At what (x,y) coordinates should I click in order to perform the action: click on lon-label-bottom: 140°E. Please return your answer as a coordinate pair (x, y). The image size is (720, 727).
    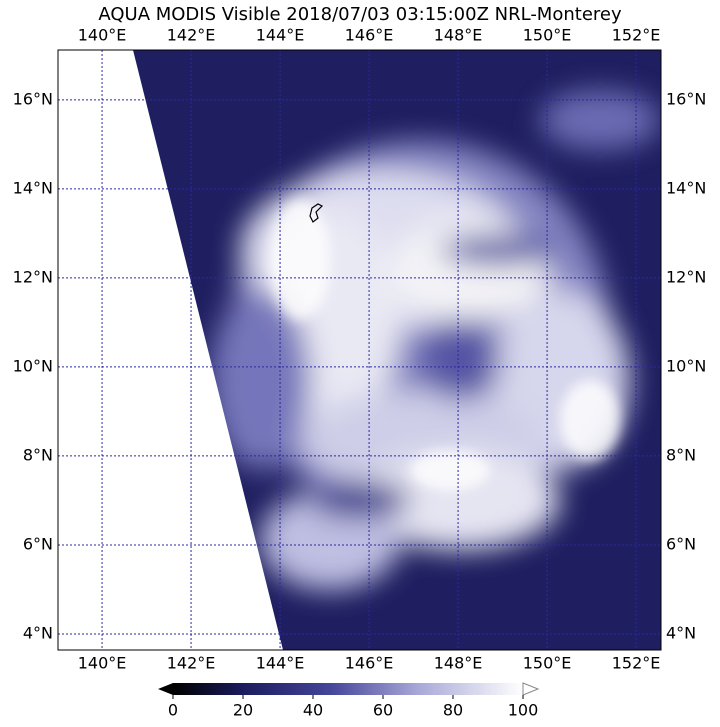
    Looking at the image, I should click on (102, 663).